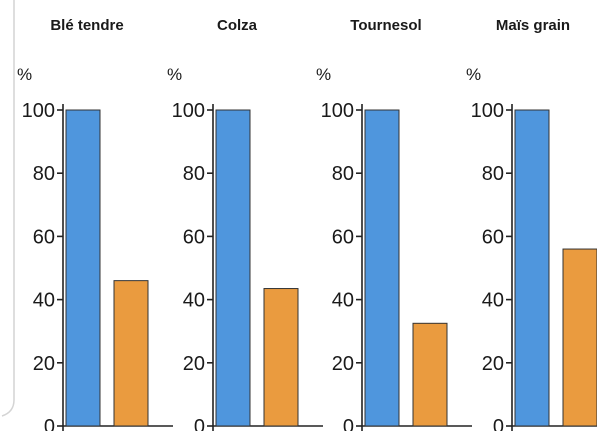 The image size is (597, 431). What do you see at coordinates (86, 25) in the screenshot?
I see `chart-title: Blé tendre` at bounding box center [86, 25].